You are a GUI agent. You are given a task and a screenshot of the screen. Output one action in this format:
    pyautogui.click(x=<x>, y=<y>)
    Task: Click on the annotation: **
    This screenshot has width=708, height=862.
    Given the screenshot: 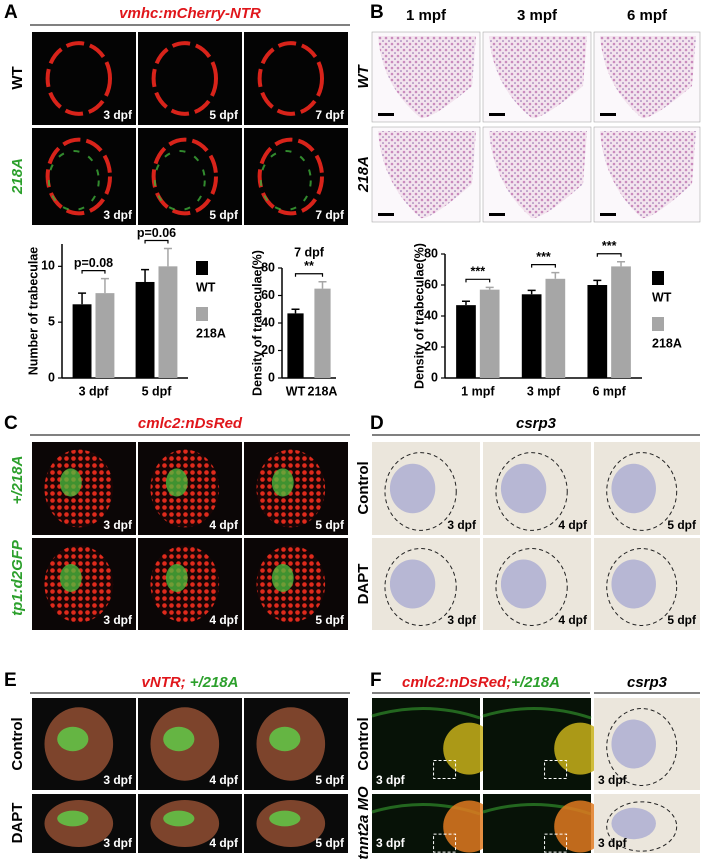 What is the action you would take?
    pyautogui.click(x=309, y=266)
    